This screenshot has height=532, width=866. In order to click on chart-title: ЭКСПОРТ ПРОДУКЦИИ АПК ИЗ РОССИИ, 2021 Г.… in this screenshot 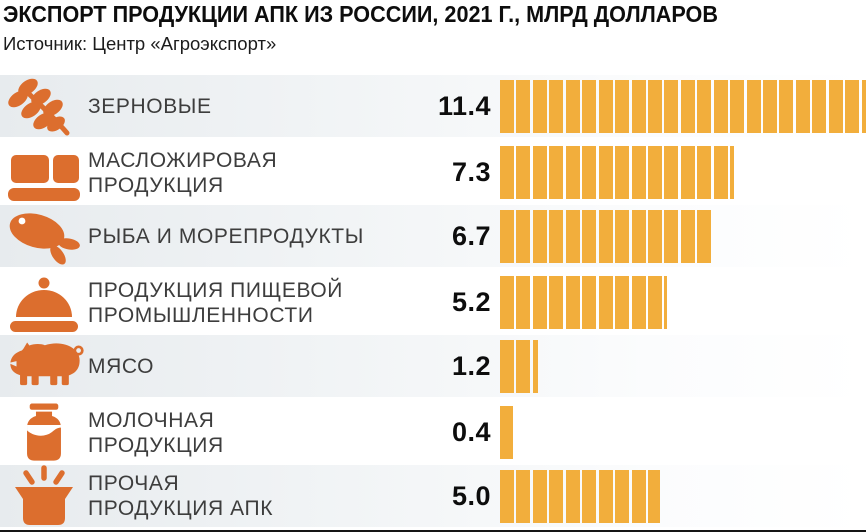, I will do `click(433, 14)`.